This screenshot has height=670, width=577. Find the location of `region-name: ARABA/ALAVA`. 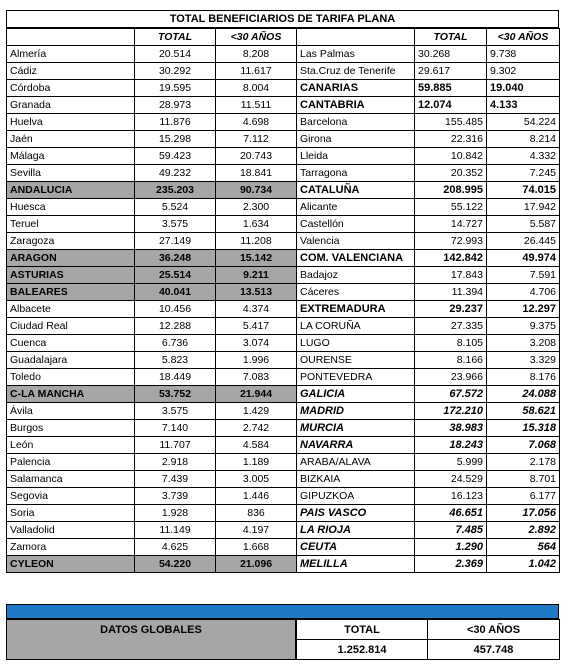

region-name: ARABA/ALAVA is located at coordinates (355, 462).